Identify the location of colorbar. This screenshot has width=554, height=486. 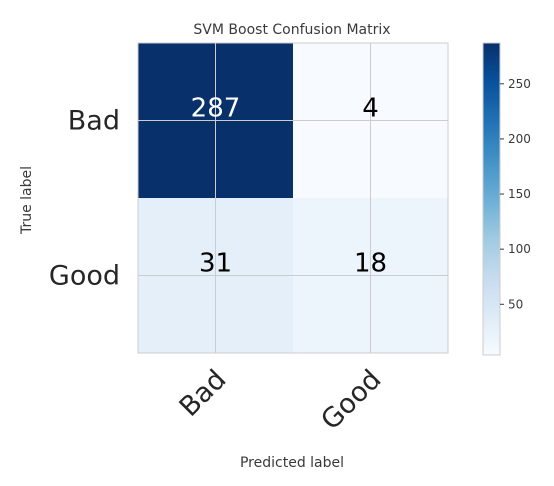
(491, 199).